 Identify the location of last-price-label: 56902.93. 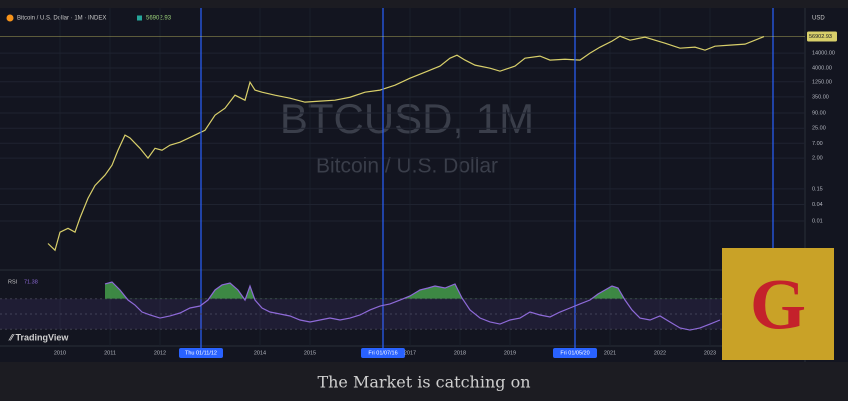
(820, 37).